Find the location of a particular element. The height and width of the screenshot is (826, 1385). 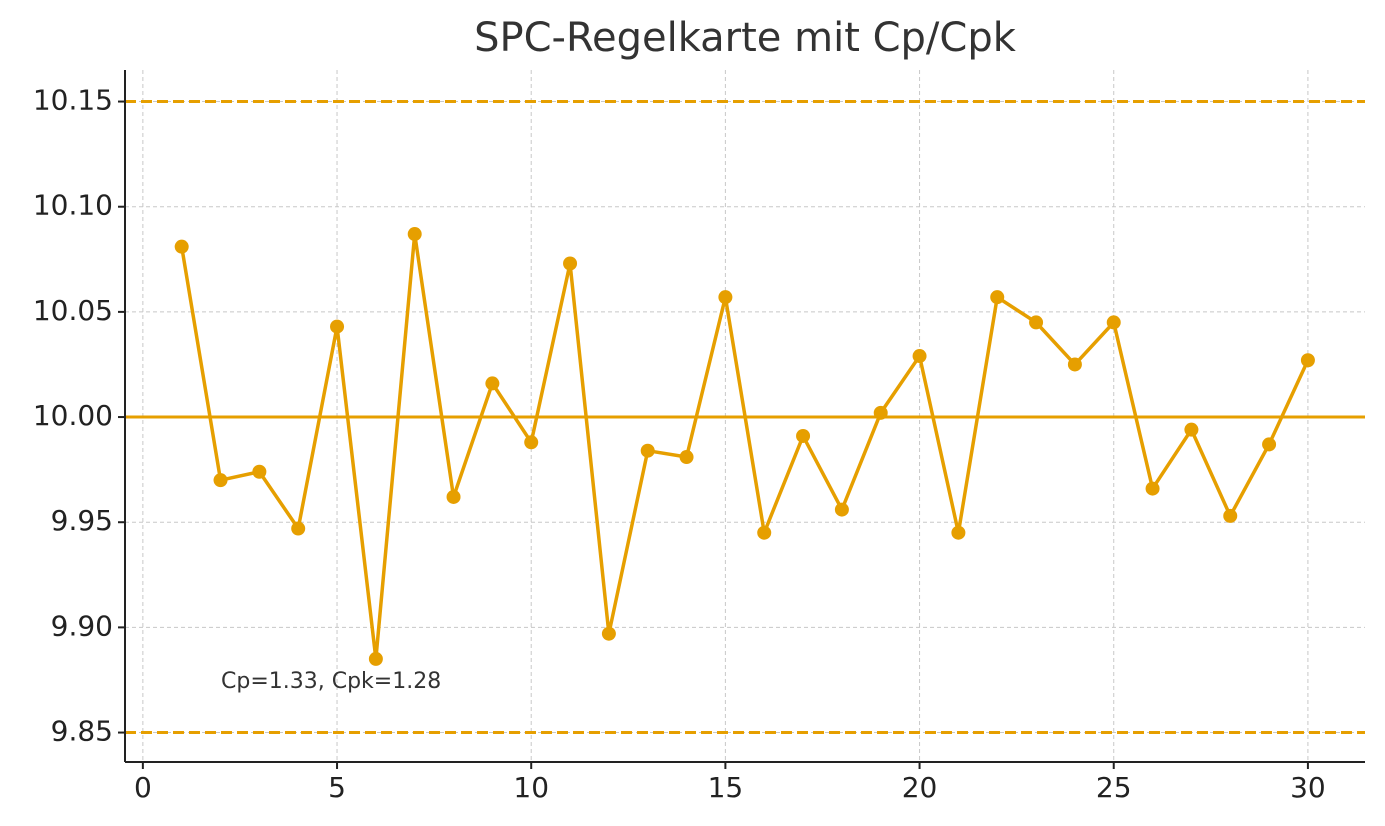

x-tick-label: 5 is located at coordinates (337, 787).